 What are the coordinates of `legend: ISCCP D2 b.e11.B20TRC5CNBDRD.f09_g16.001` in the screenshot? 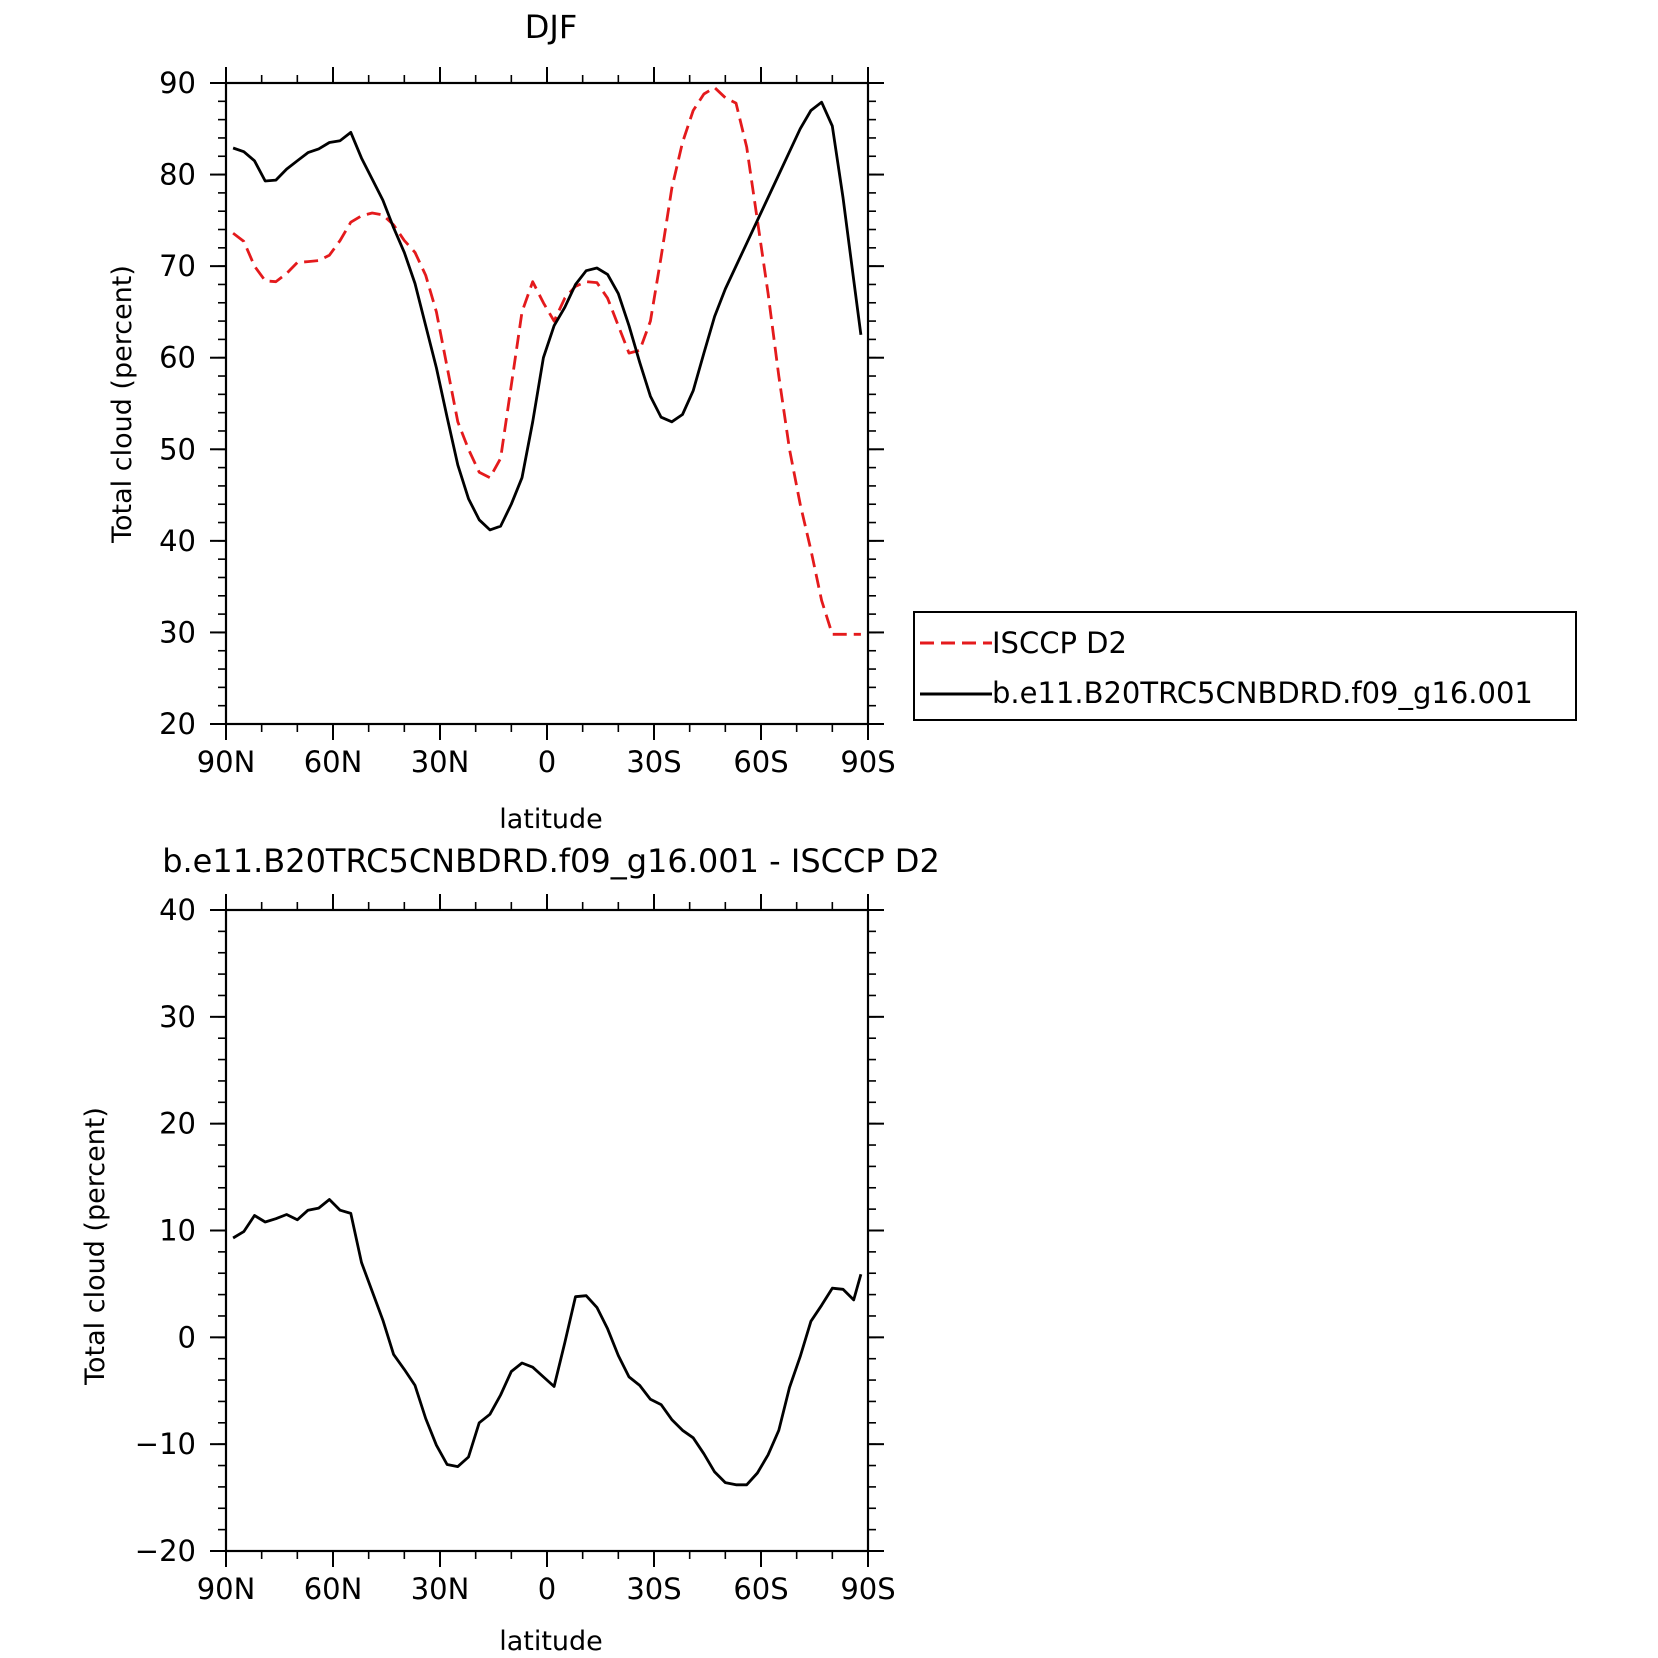 It's located at (1245, 666).